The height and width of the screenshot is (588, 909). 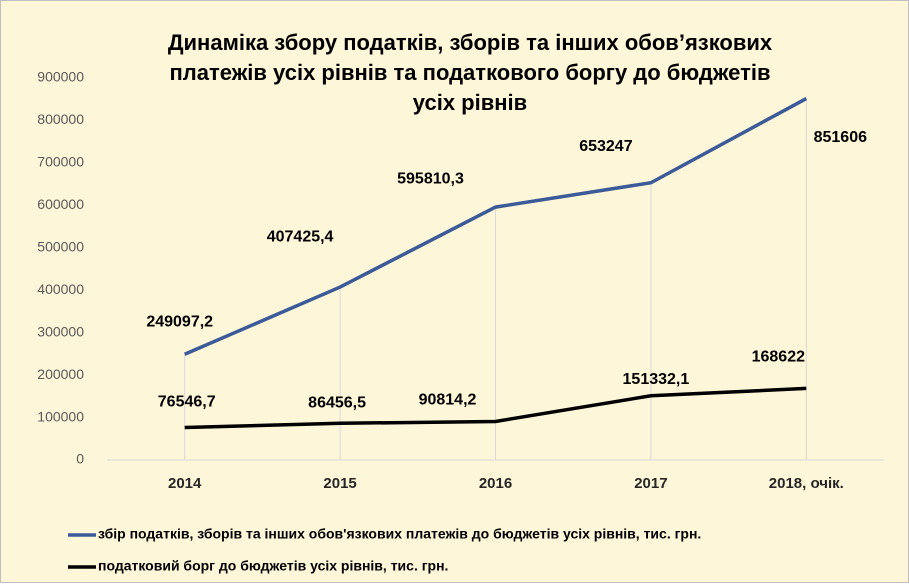 I want to click on y-tick-label: 700000, so click(x=60, y=162).